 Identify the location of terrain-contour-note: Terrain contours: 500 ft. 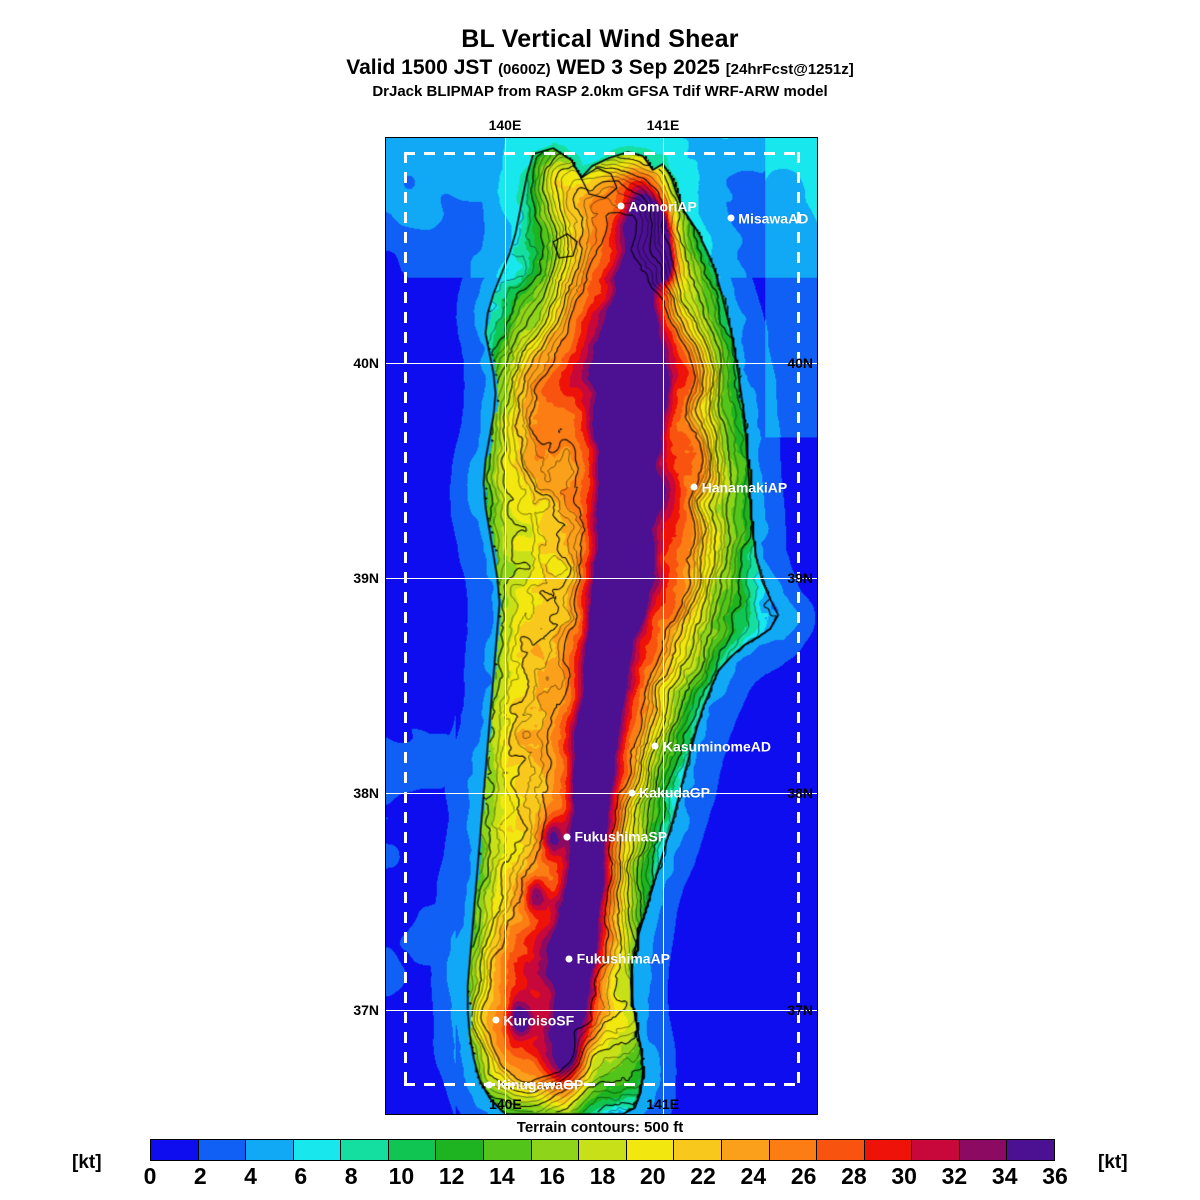
(600, 1127).